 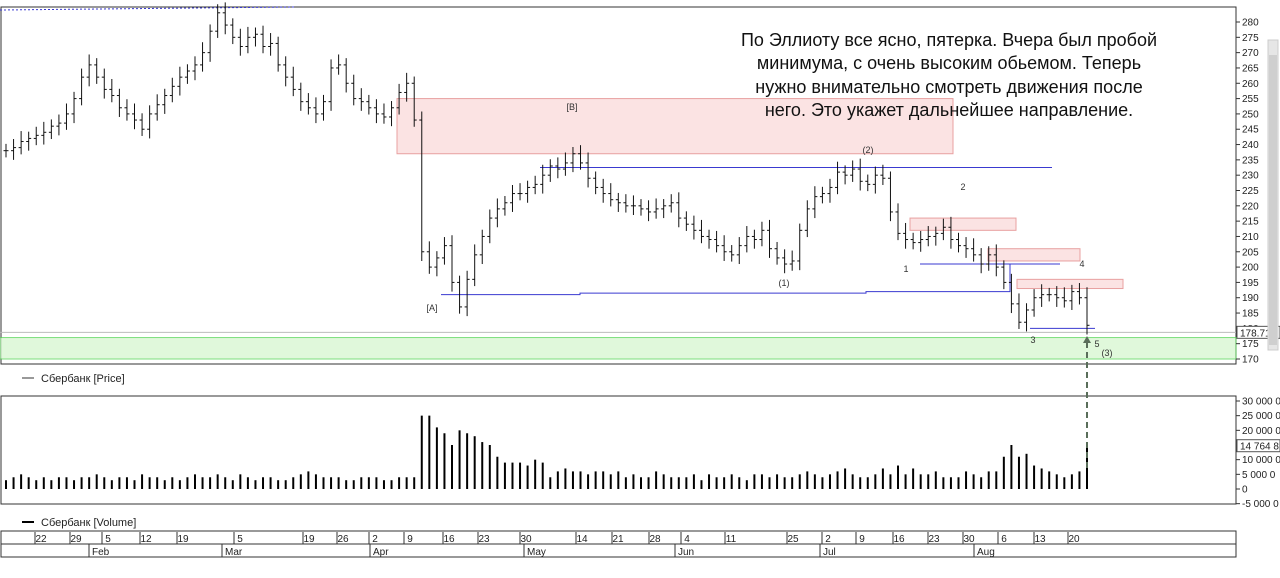 What do you see at coordinates (146, 539) in the screenshot?
I see `date-label: 12` at bounding box center [146, 539].